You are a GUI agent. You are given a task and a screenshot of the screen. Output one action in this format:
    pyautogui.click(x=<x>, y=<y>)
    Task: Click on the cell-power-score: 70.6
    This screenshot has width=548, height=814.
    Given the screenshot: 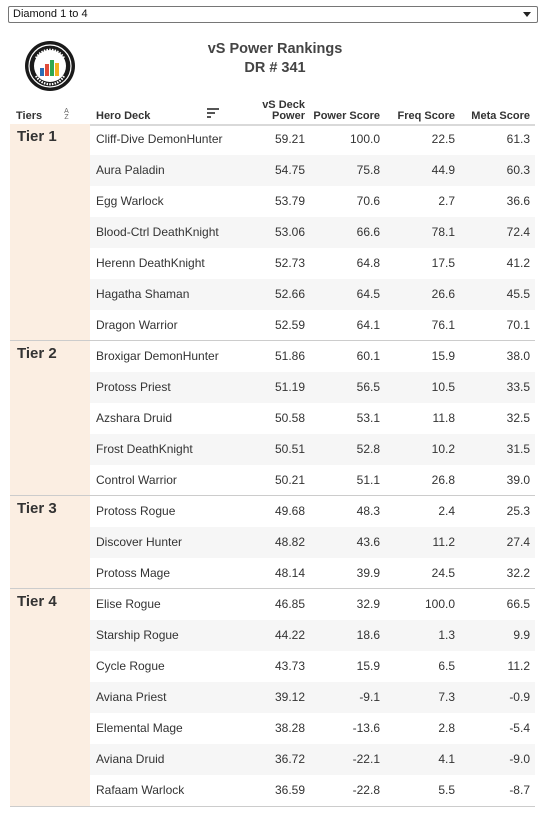 What is the action you would take?
    pyautogui.click(x=368, y=201)
    